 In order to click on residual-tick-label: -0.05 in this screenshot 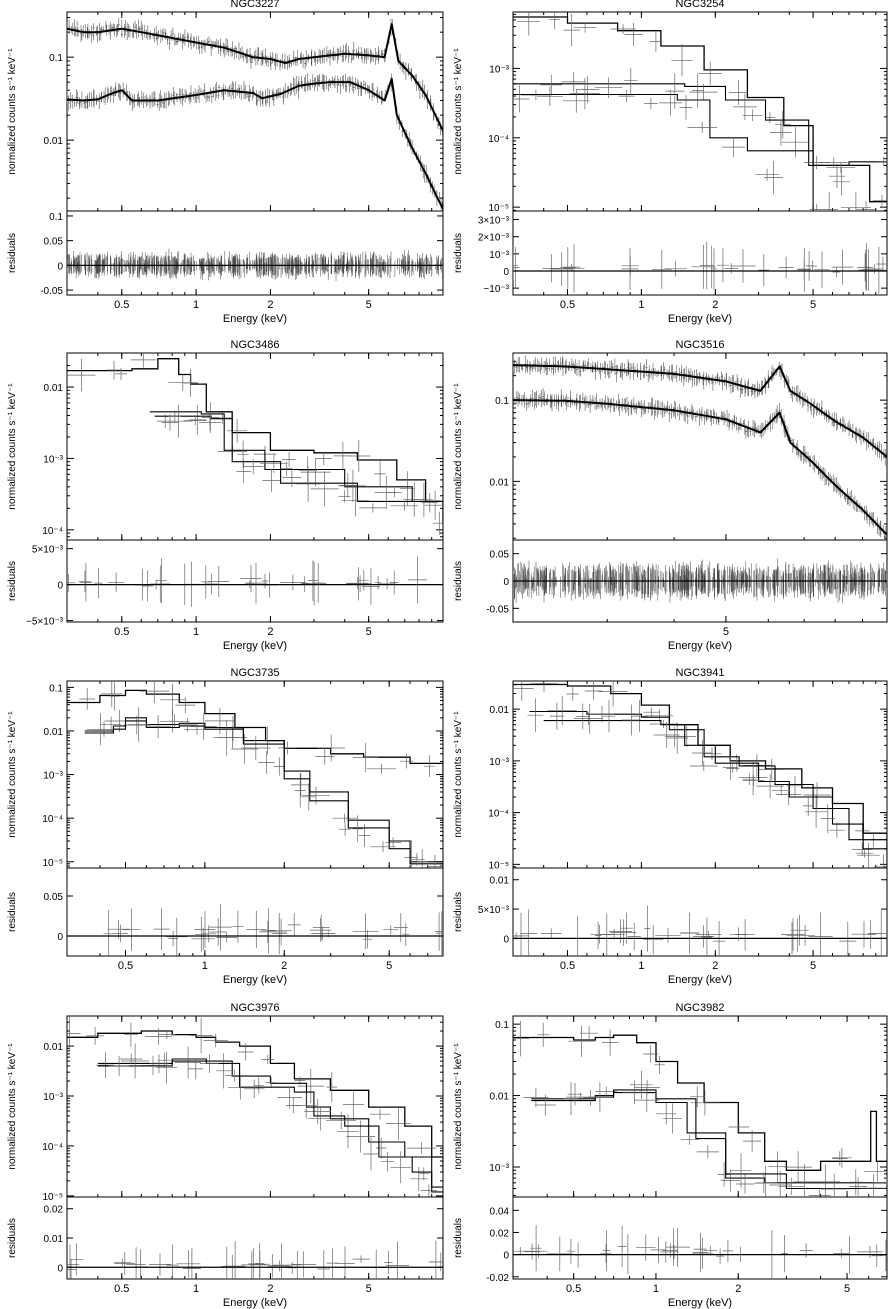, I will do `click(497, 609)`.